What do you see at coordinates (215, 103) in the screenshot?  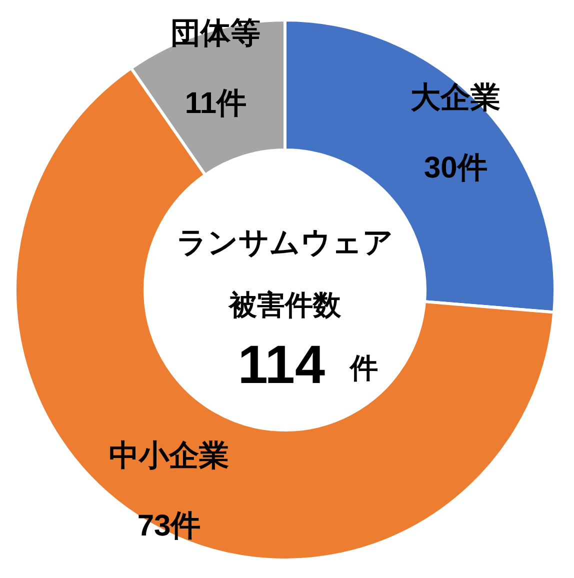 I see `data-label: 11件` at bounding box center [215, 103].